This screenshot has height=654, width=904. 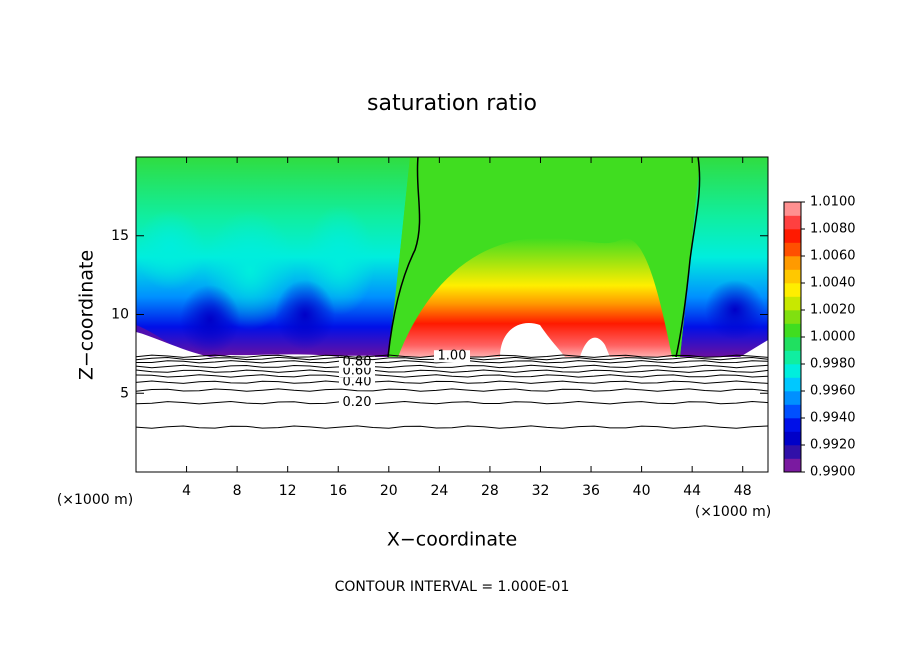 What do you see at coordinates (186, 491) in the screenshot?
I see `x-tick-label: 4` at bounding box center [186, 491].